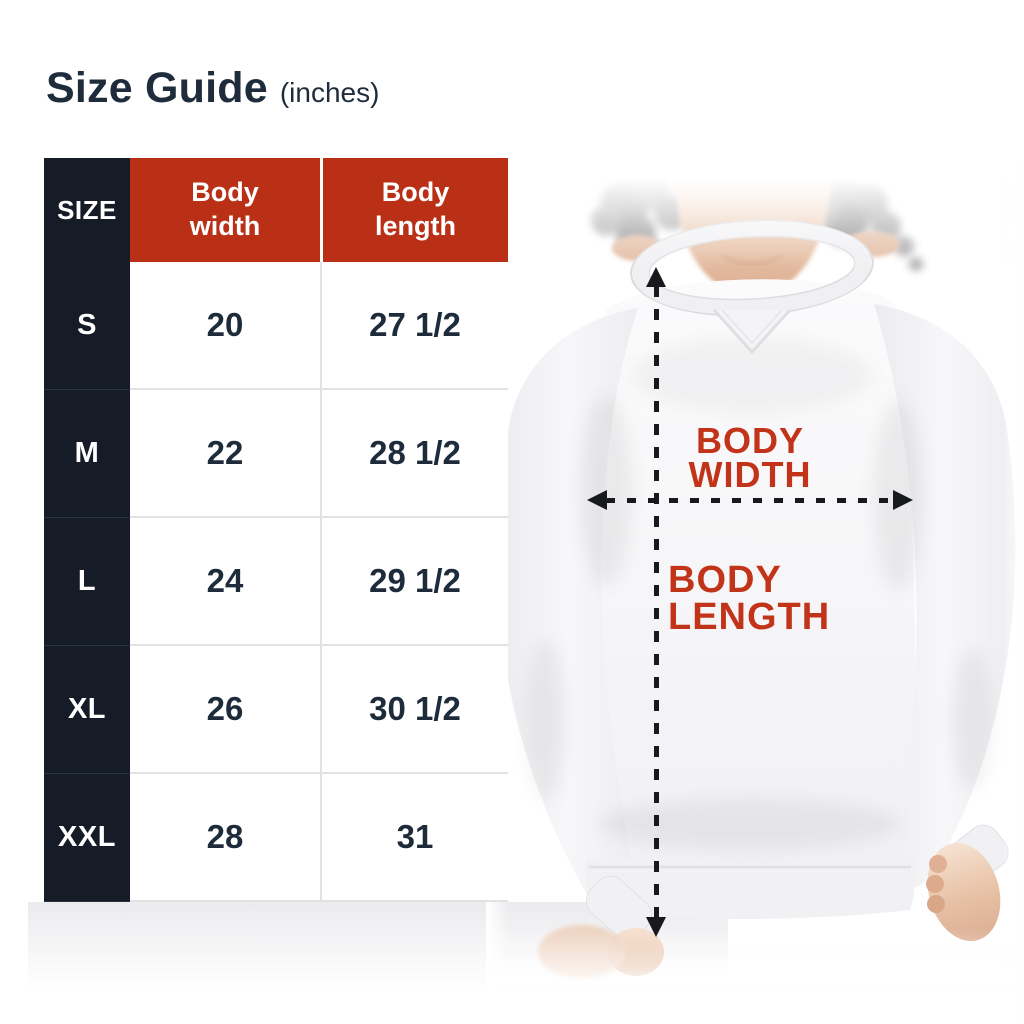  Describe the element at coordinates (414, 326) in the screenshot. I see `body-length-cell: 27 1/2` at that location.